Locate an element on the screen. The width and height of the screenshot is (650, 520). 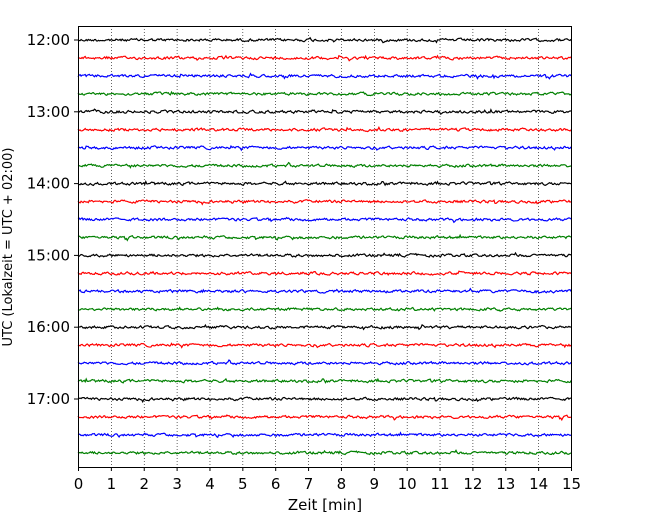
y-tick-label-2: 14:00 is located at coordinates (48, 184).